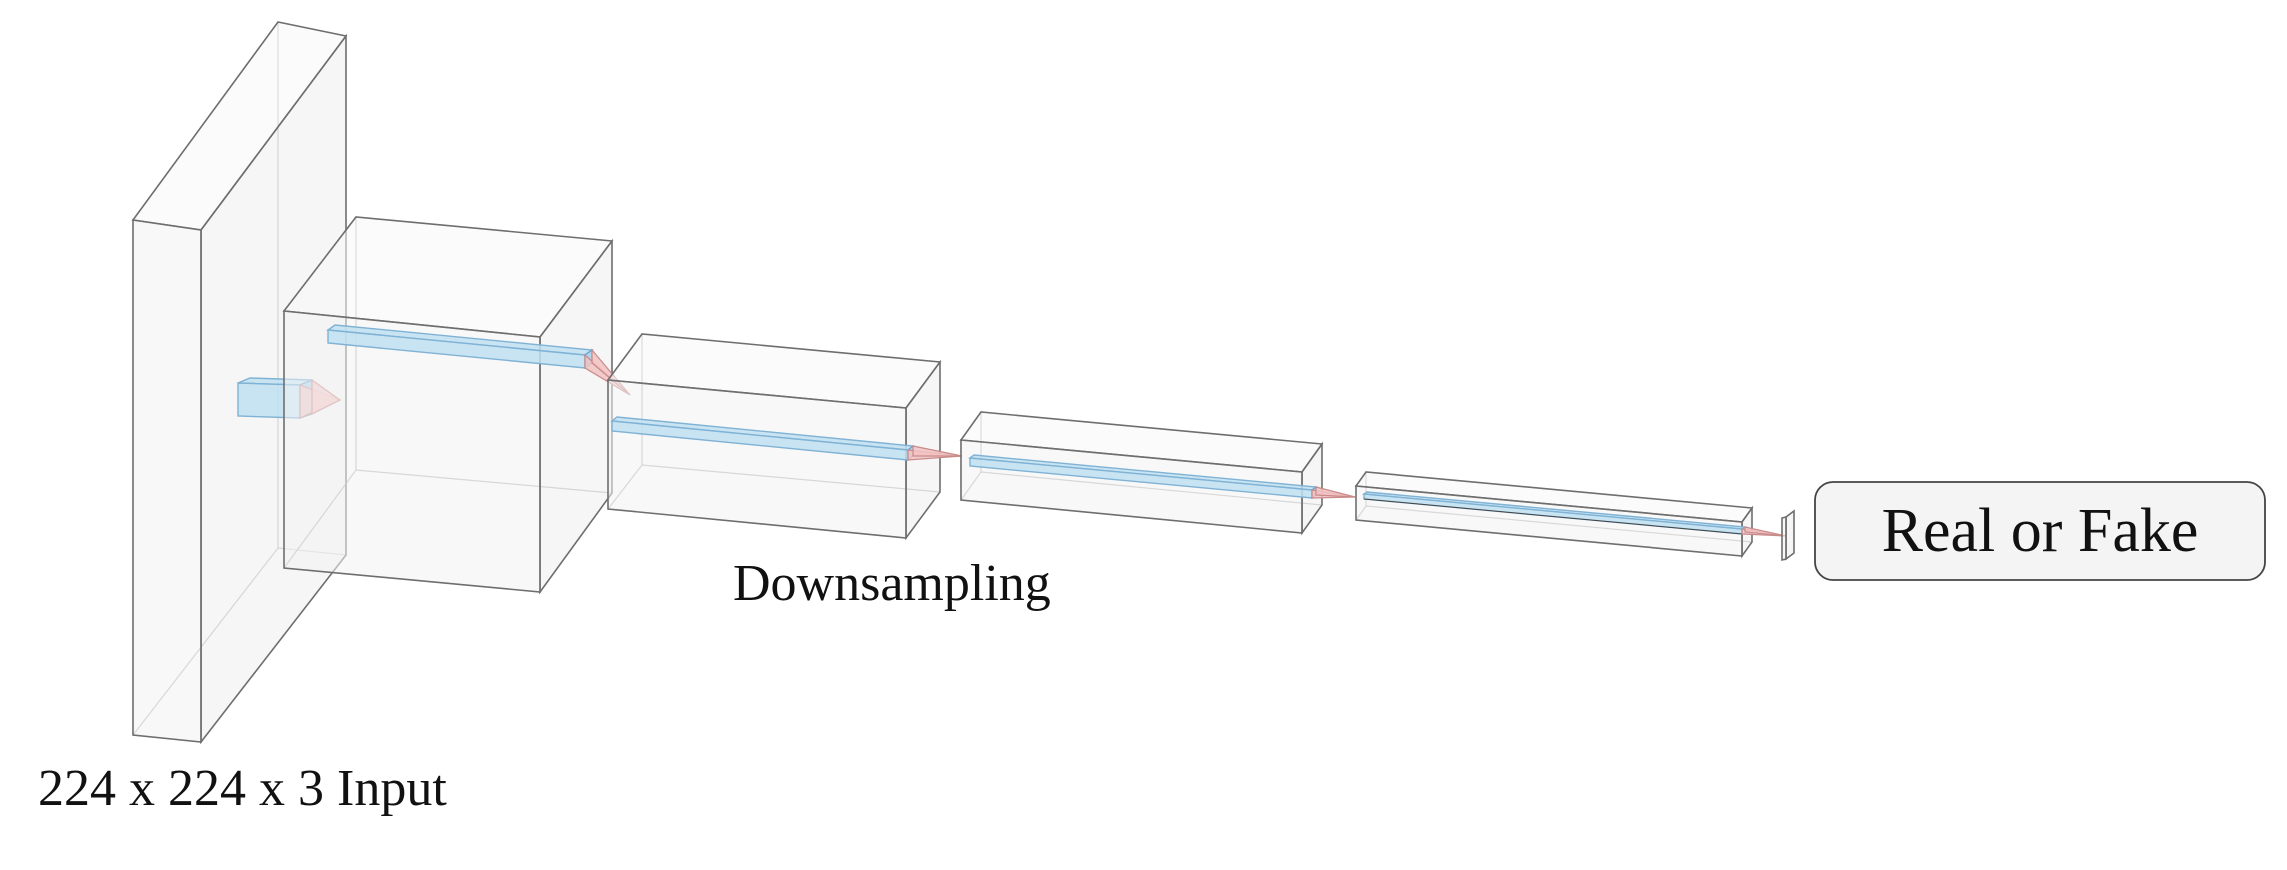 The width and height of the screenshot is (2287, 870). Describe the element at coordinates (1574, 514) in the screenshot. I see `conv-block-4-kernel` at that location.